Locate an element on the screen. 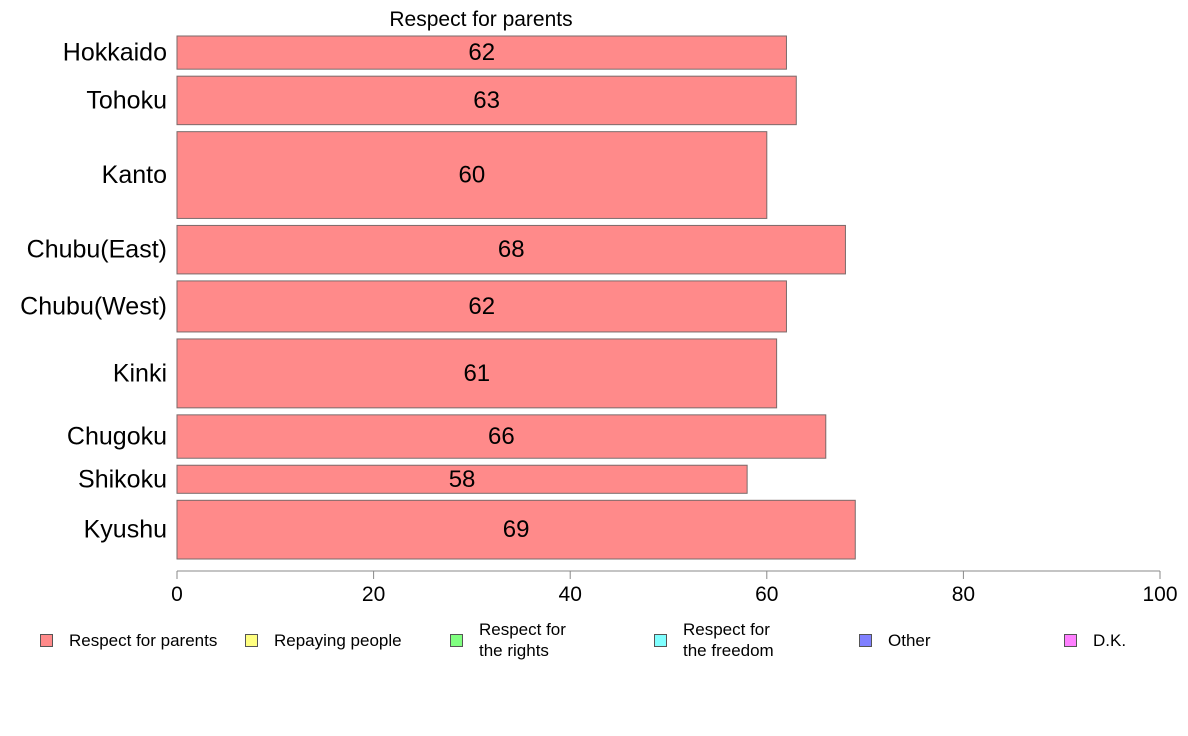  legend-label: Other is located at coordinates (909, 640).